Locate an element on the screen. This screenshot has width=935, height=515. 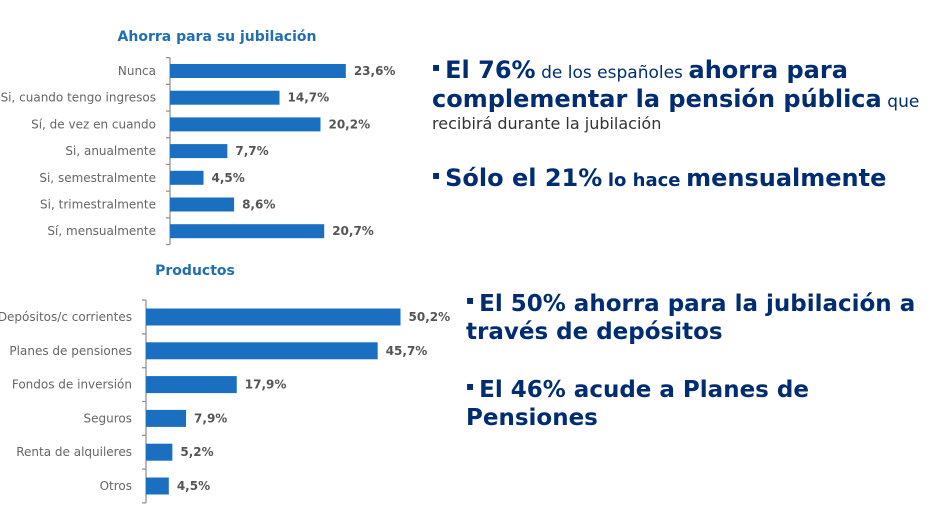
bullet-text: recibirá durante la jubilación is located at coordinates (547, 123).